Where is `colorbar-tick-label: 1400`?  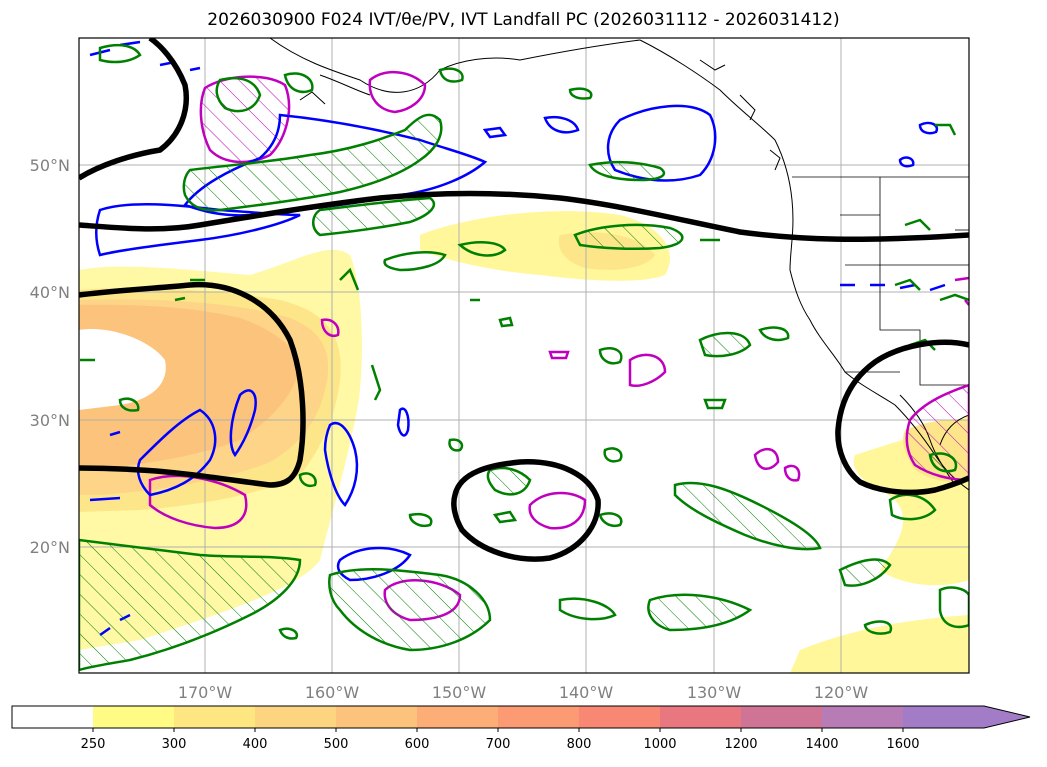
colorbar-tick-label: 1400 is located at coordinates (821, 744).